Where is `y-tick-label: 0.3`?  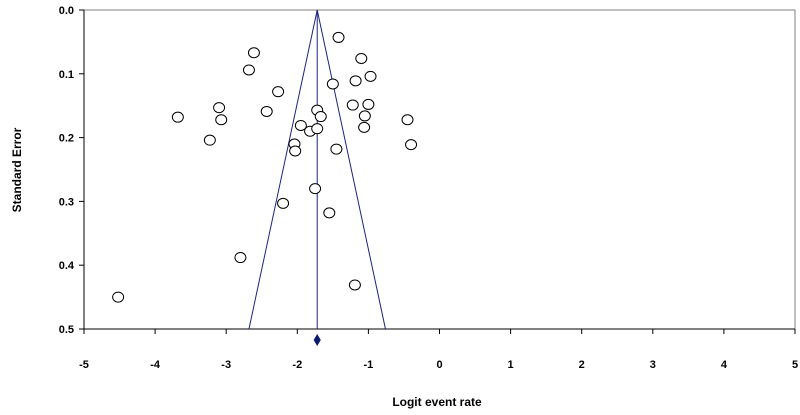
y-tick-label: 0.3 is located at coordinates (66, 202).